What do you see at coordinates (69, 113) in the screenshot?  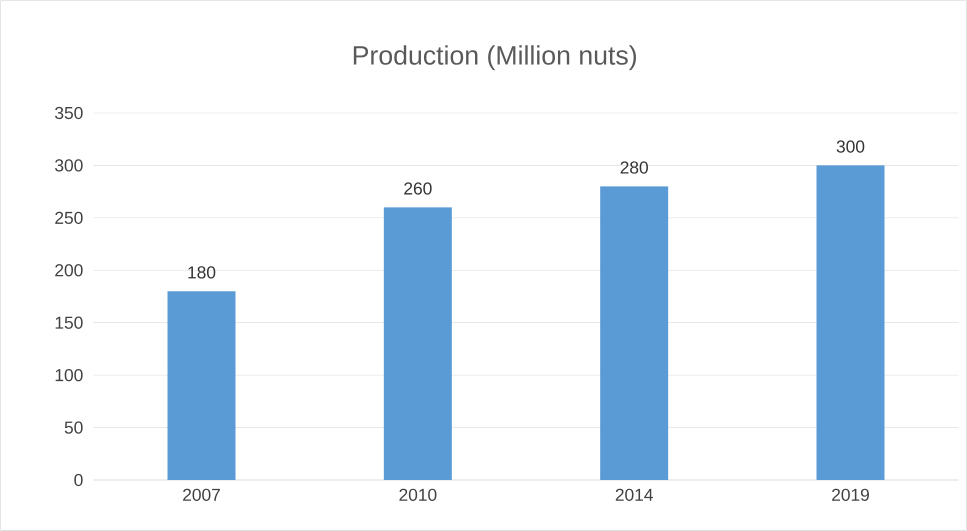 I see `y-tick-label: 350` at bounding box center [69, 113].